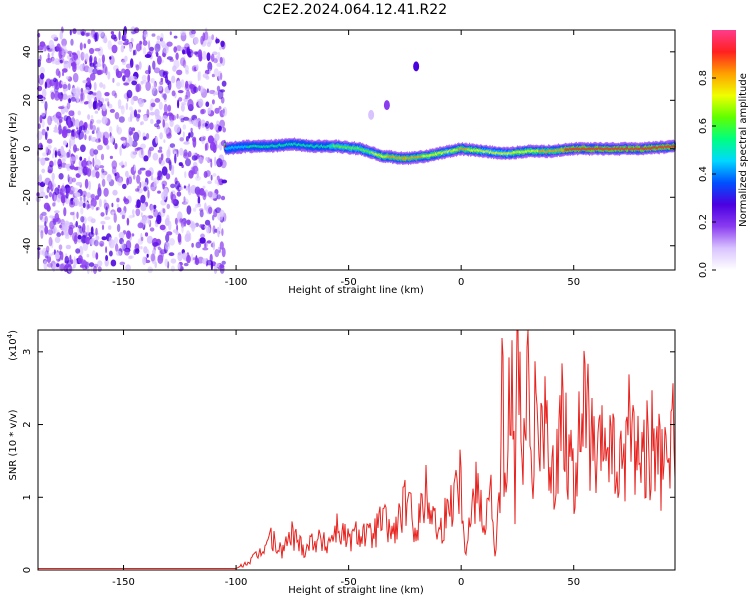 The width and height of the screenshot is (750, 600). Describe the element at coordinates (703, 270) in the screenshot. I see `colorbar-tick-label: 0.0` at that location.